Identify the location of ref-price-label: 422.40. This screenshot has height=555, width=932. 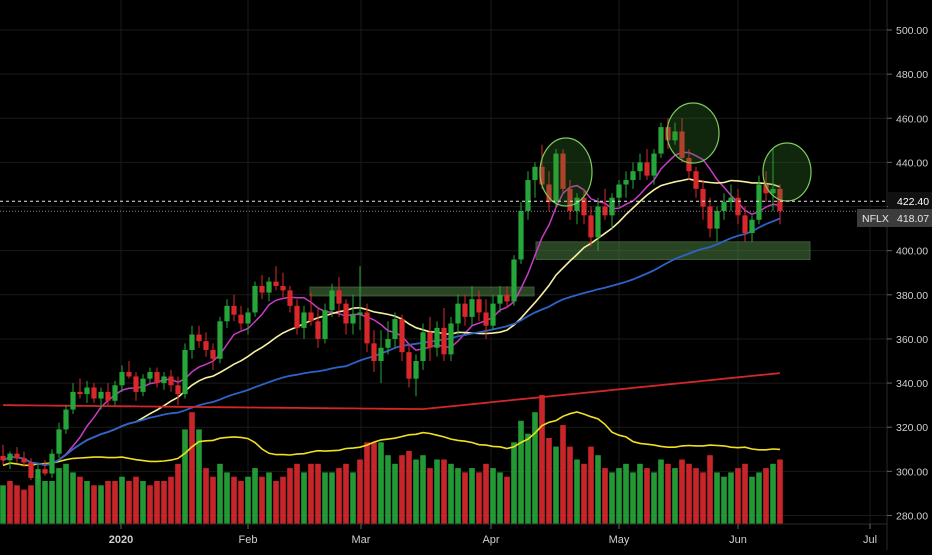
(913, 202).